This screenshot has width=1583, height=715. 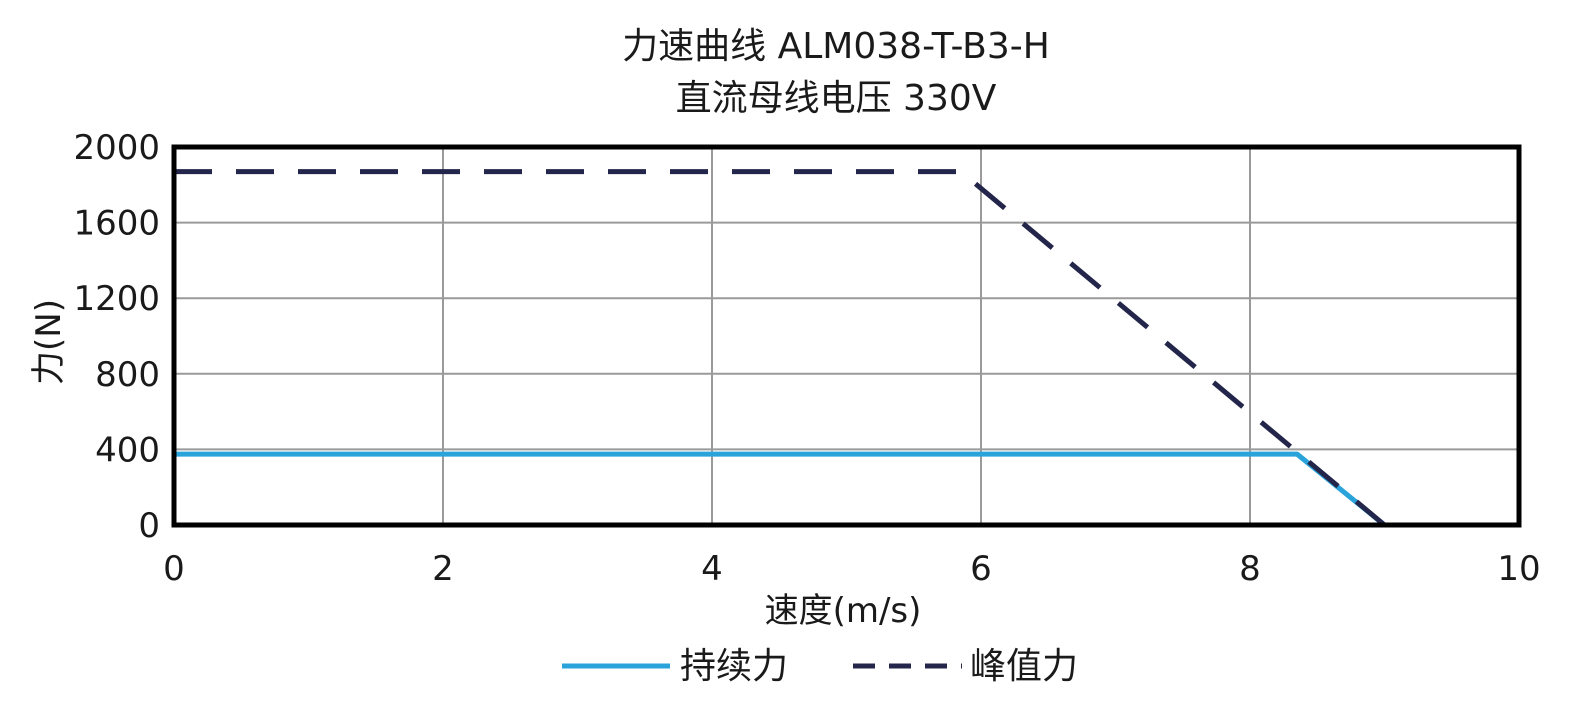 What do you see at coordinates (712, 569) in the screenshot?
I see `x-tick-label: 4` at bounding box center [712, 569].